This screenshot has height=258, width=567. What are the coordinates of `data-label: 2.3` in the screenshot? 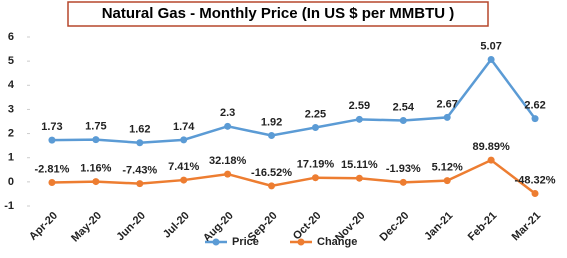 It's located at (227, 113).